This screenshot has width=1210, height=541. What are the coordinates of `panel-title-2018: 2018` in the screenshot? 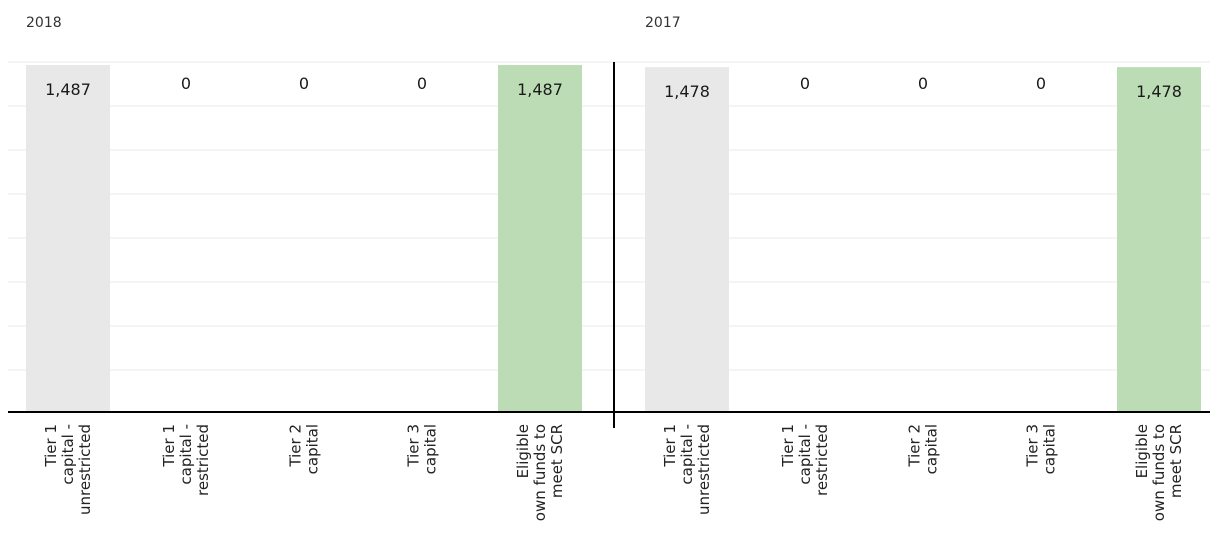 It's located at (44, 23).